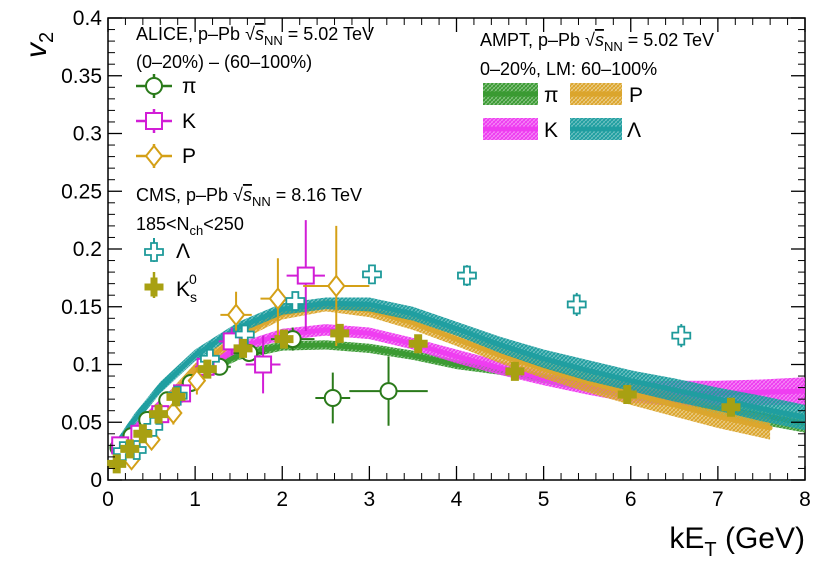 The image size is (830, 565). Describe the element at coordinates (249, 197) in the screenshot. I see `cms-legend-header: CMS, p–Pb √sNN = 8.16 TeV` at that location.